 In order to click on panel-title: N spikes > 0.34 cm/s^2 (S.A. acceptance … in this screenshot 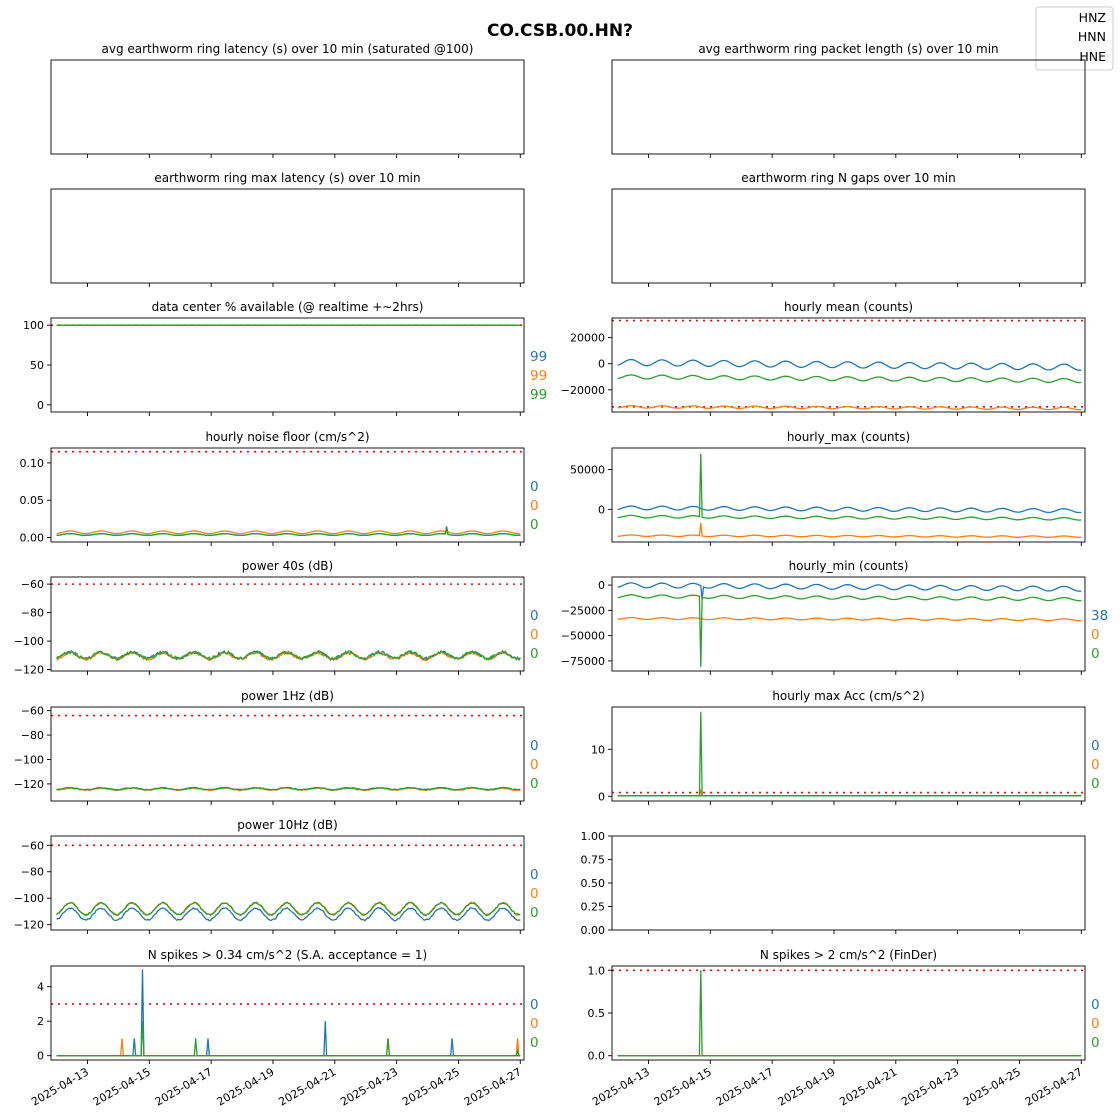, I will do `click(287, 955)`.